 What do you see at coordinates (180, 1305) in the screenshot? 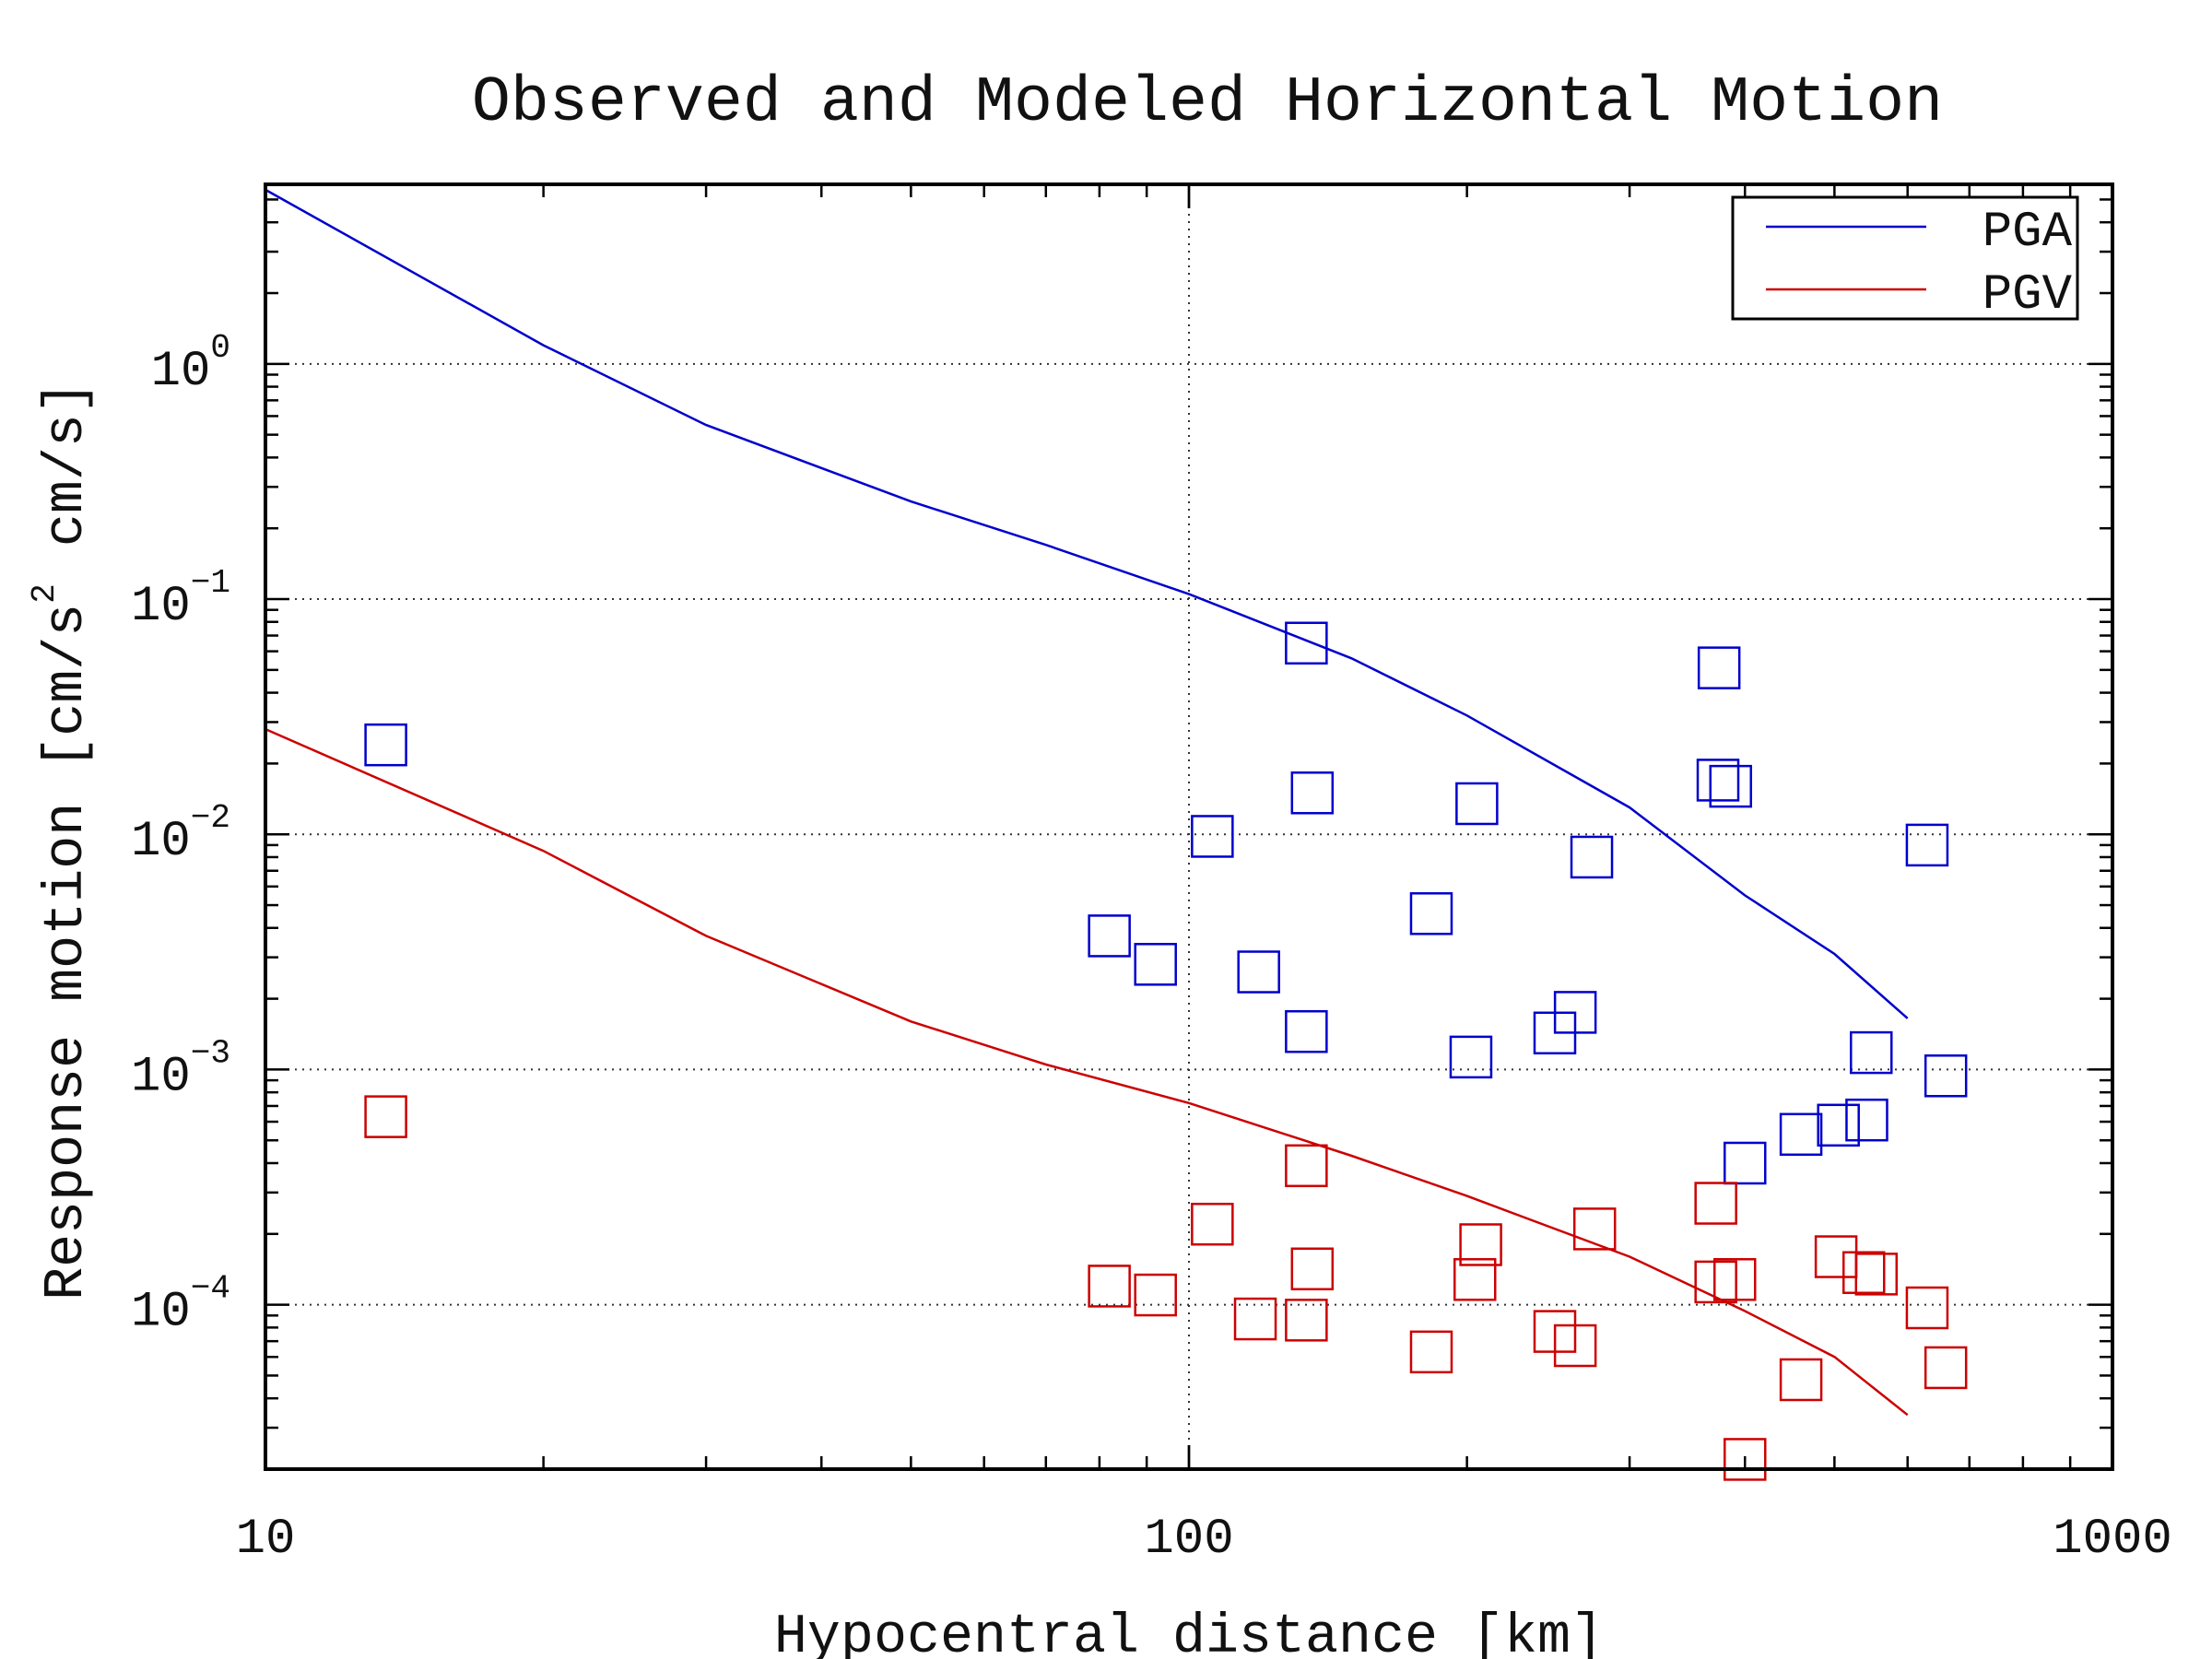
I see `y-tick-label: 10⁻⁴` at bounding box center [180, 1305].